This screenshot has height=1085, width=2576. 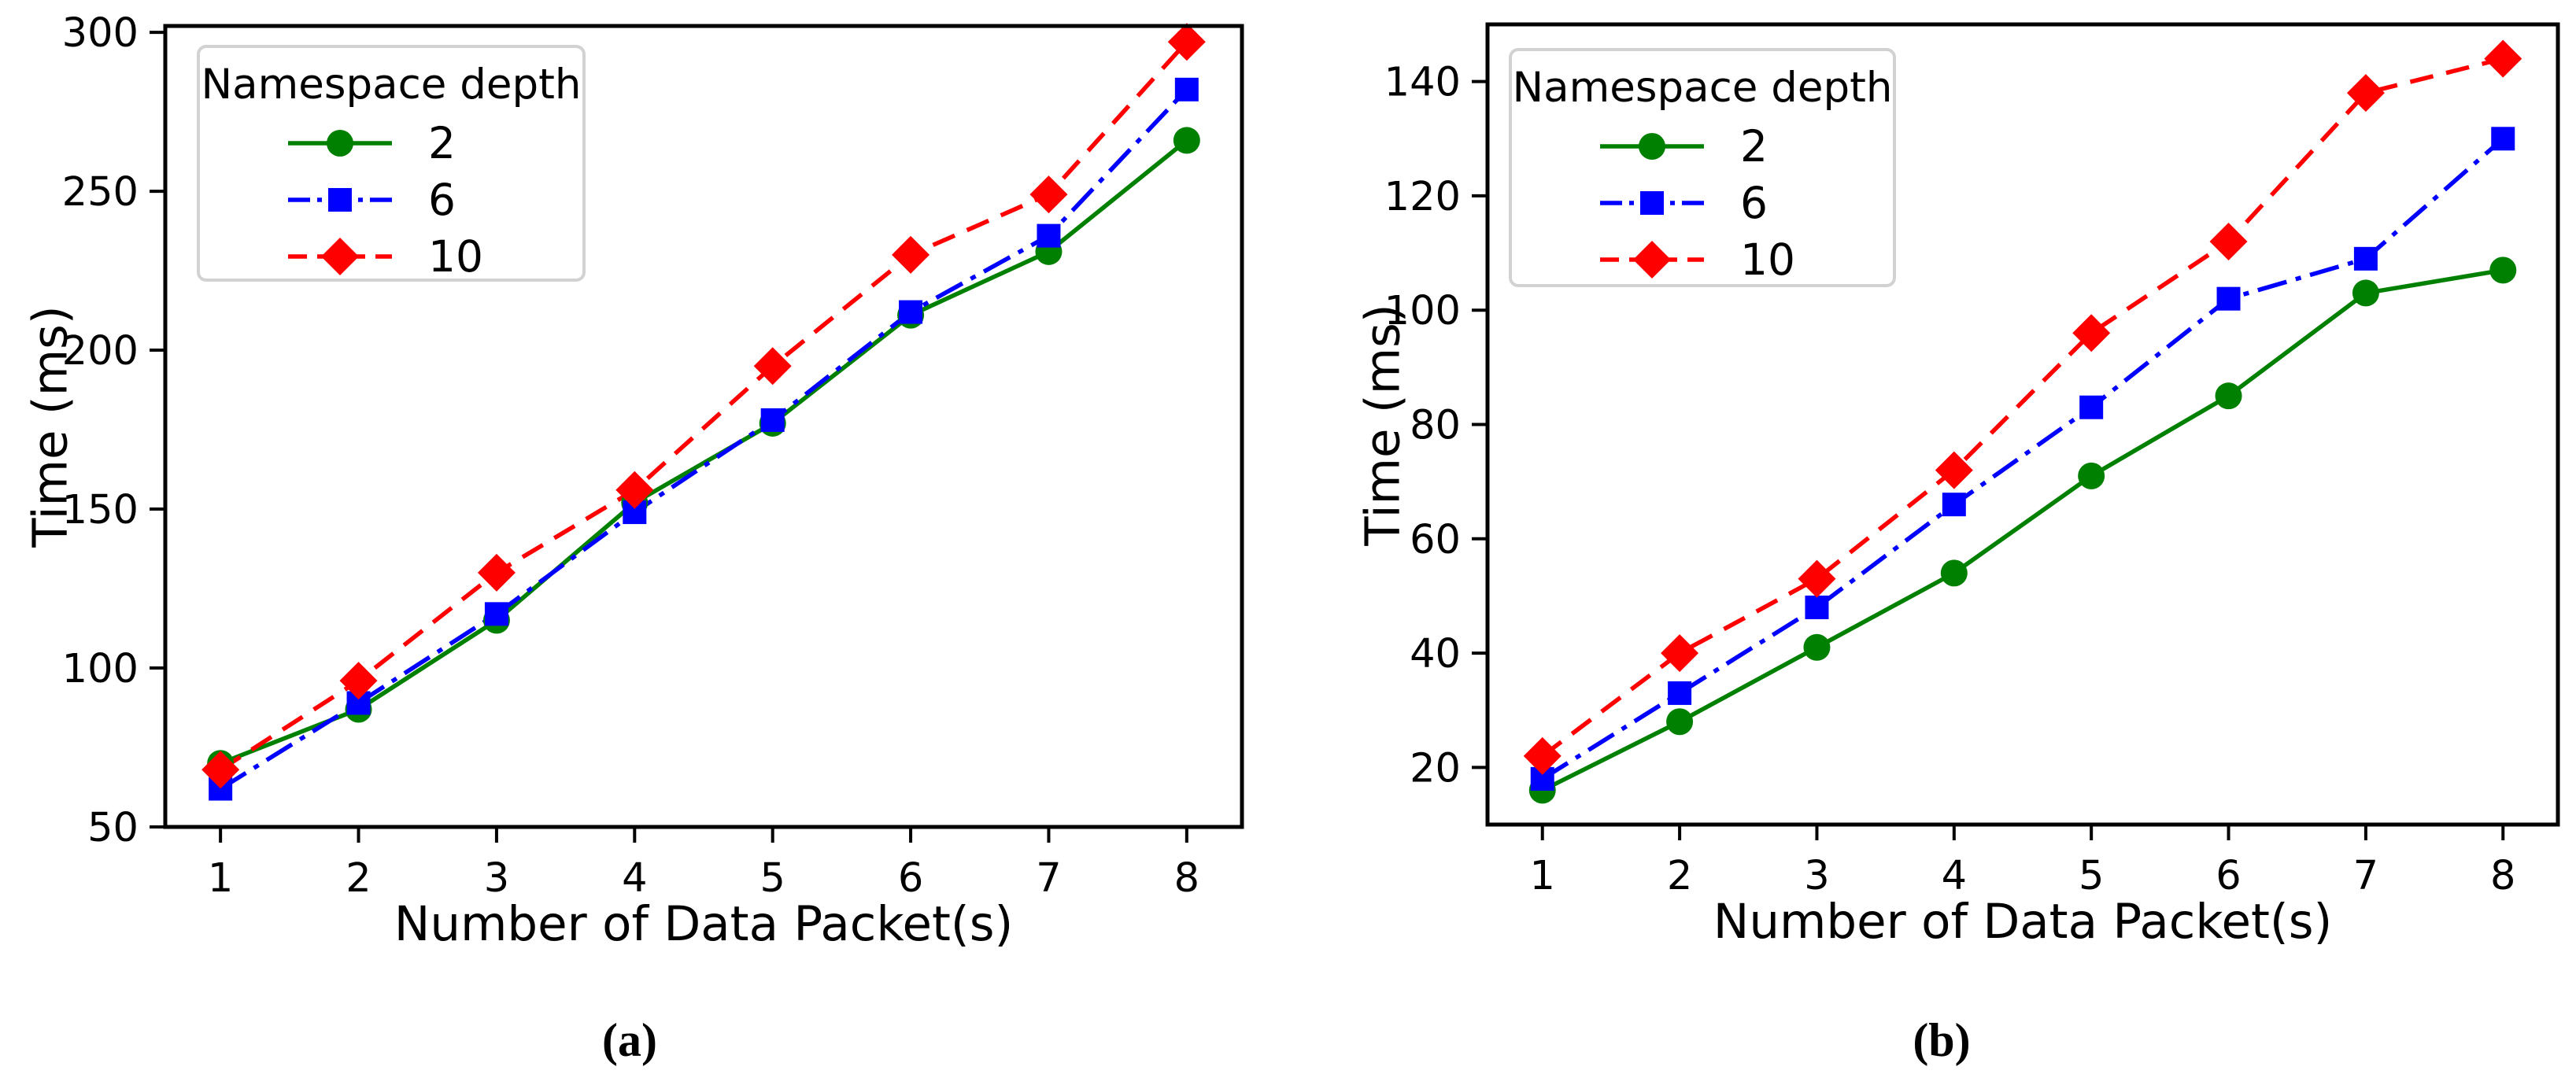 I want to click on svg-text: 200, so click(x=100, y=351).